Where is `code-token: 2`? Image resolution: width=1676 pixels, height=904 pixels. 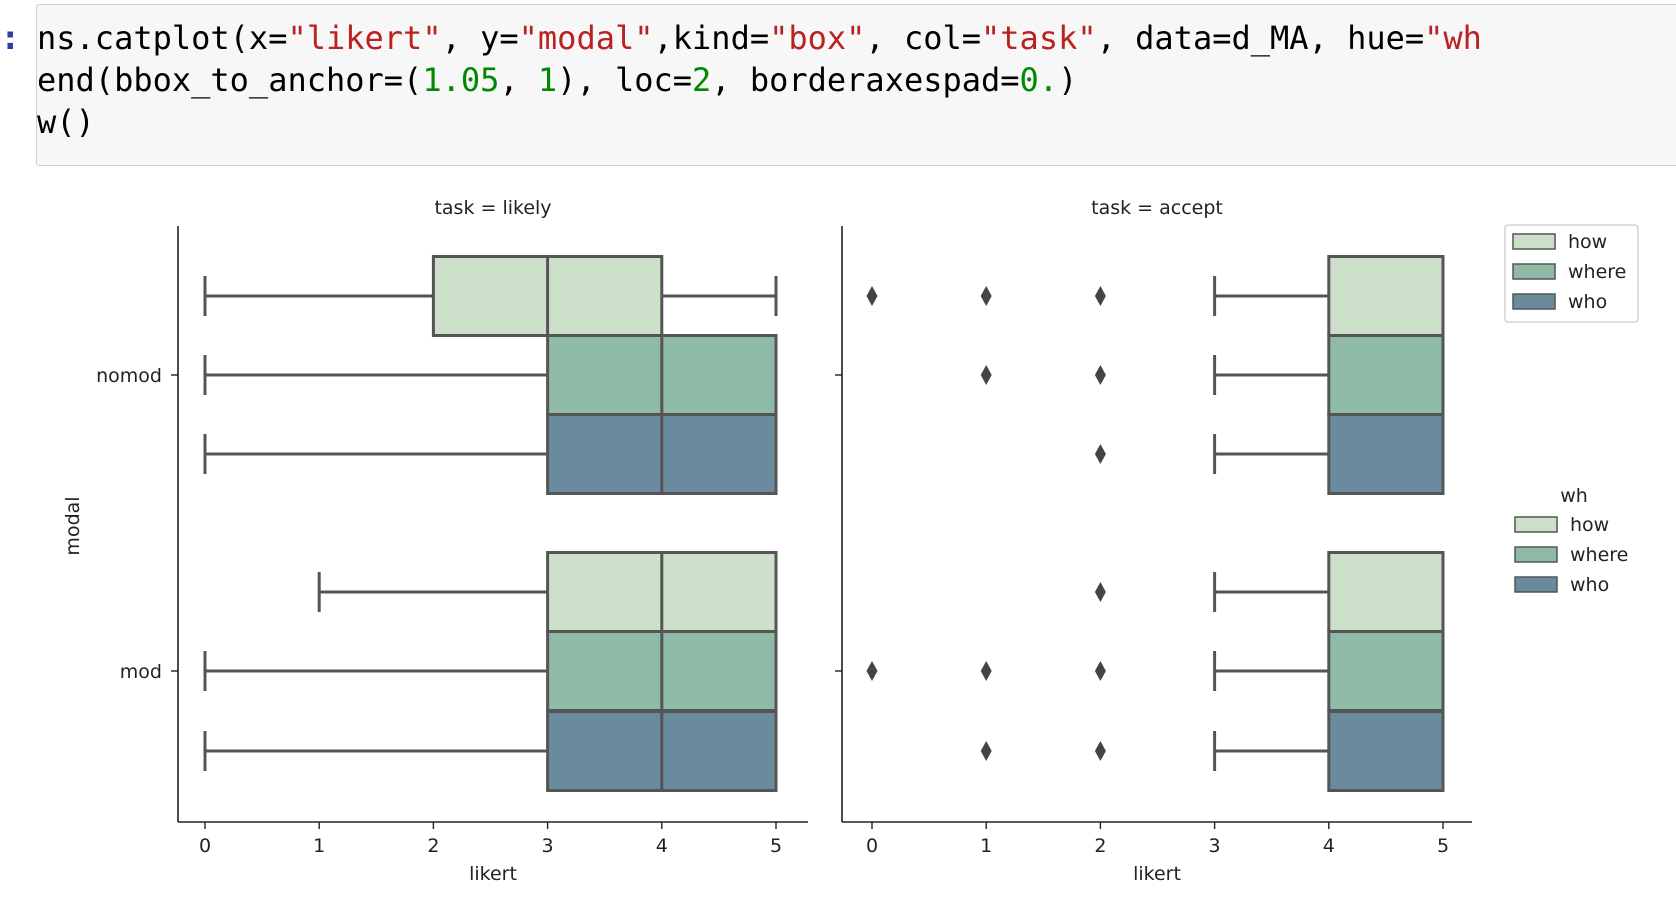 code-token: 2 is located at coordinates (702, 80).